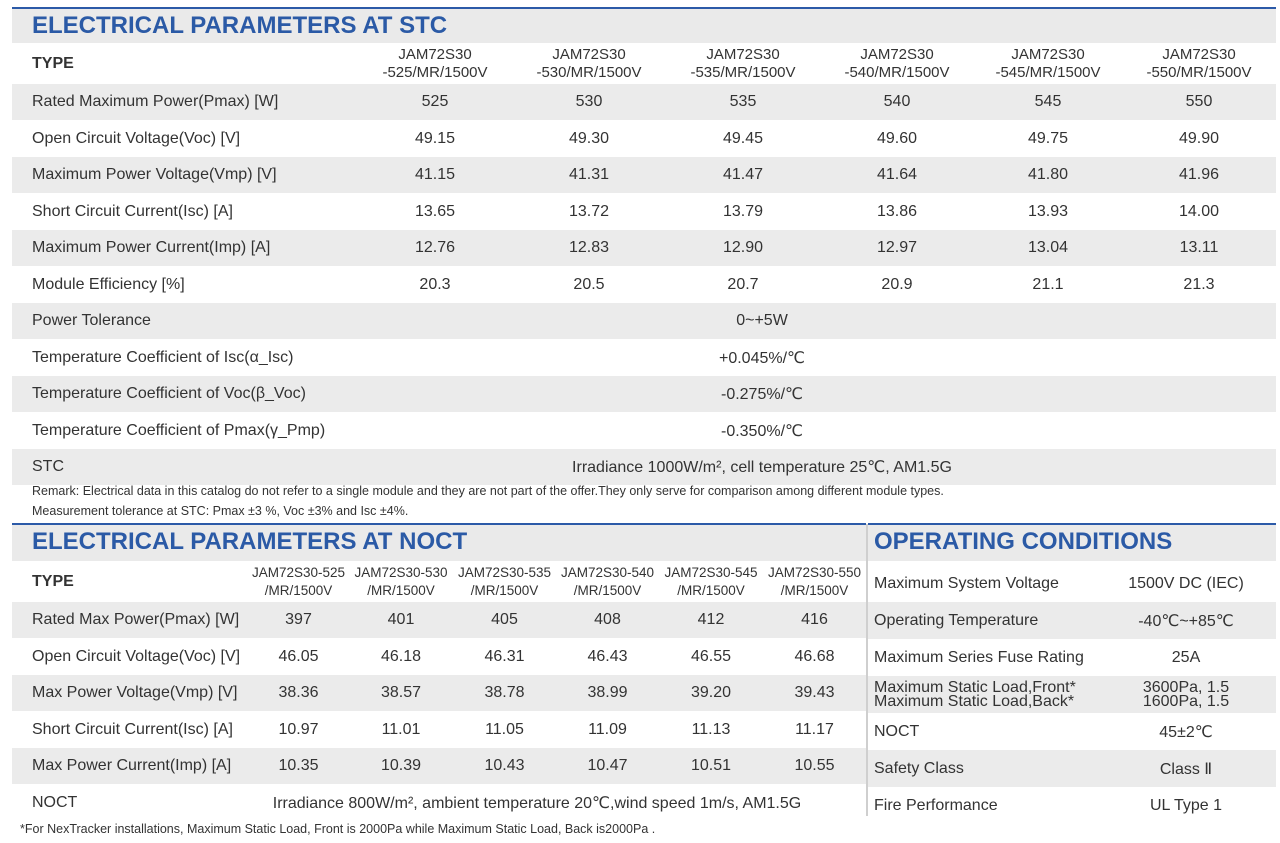  Describe the element at coordinates (817, 394) in the screenshot. I see `cell-value: -0.275%/℃` at that location.